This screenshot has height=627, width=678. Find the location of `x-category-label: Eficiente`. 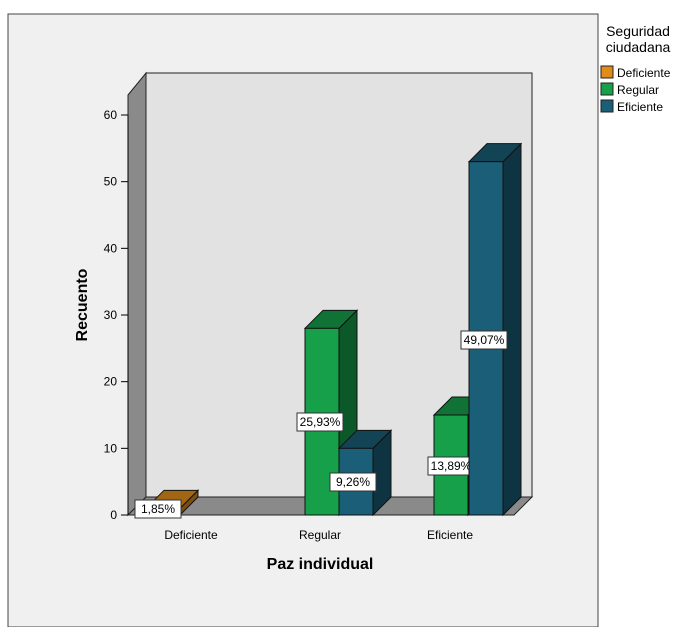

x-category-label: Eficiente is located at coordinates (450, 535).